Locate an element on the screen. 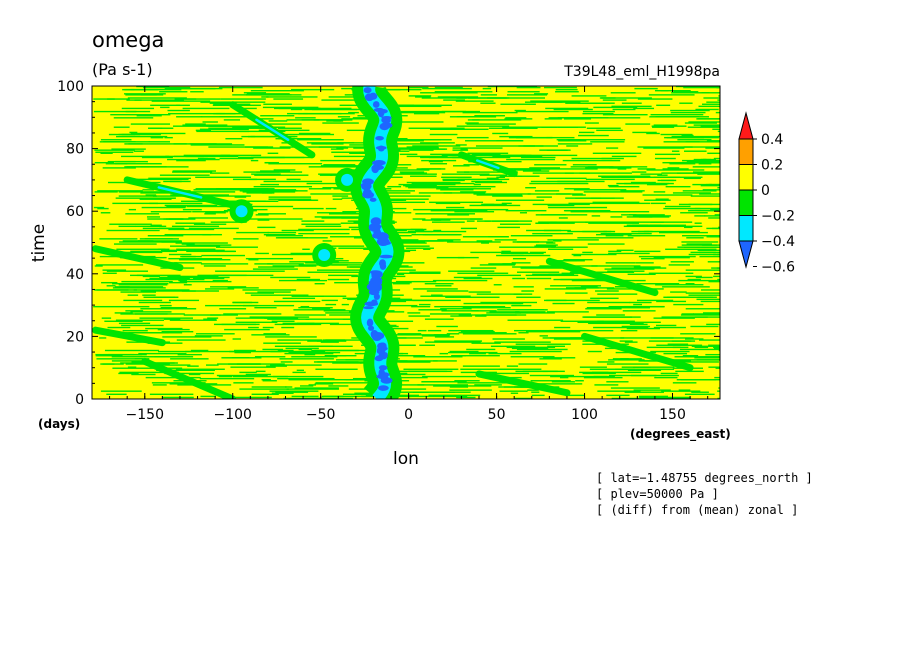 This screenshot has height=654, width=904. x-tick-label: 50 is located at coordinates (497, 415).